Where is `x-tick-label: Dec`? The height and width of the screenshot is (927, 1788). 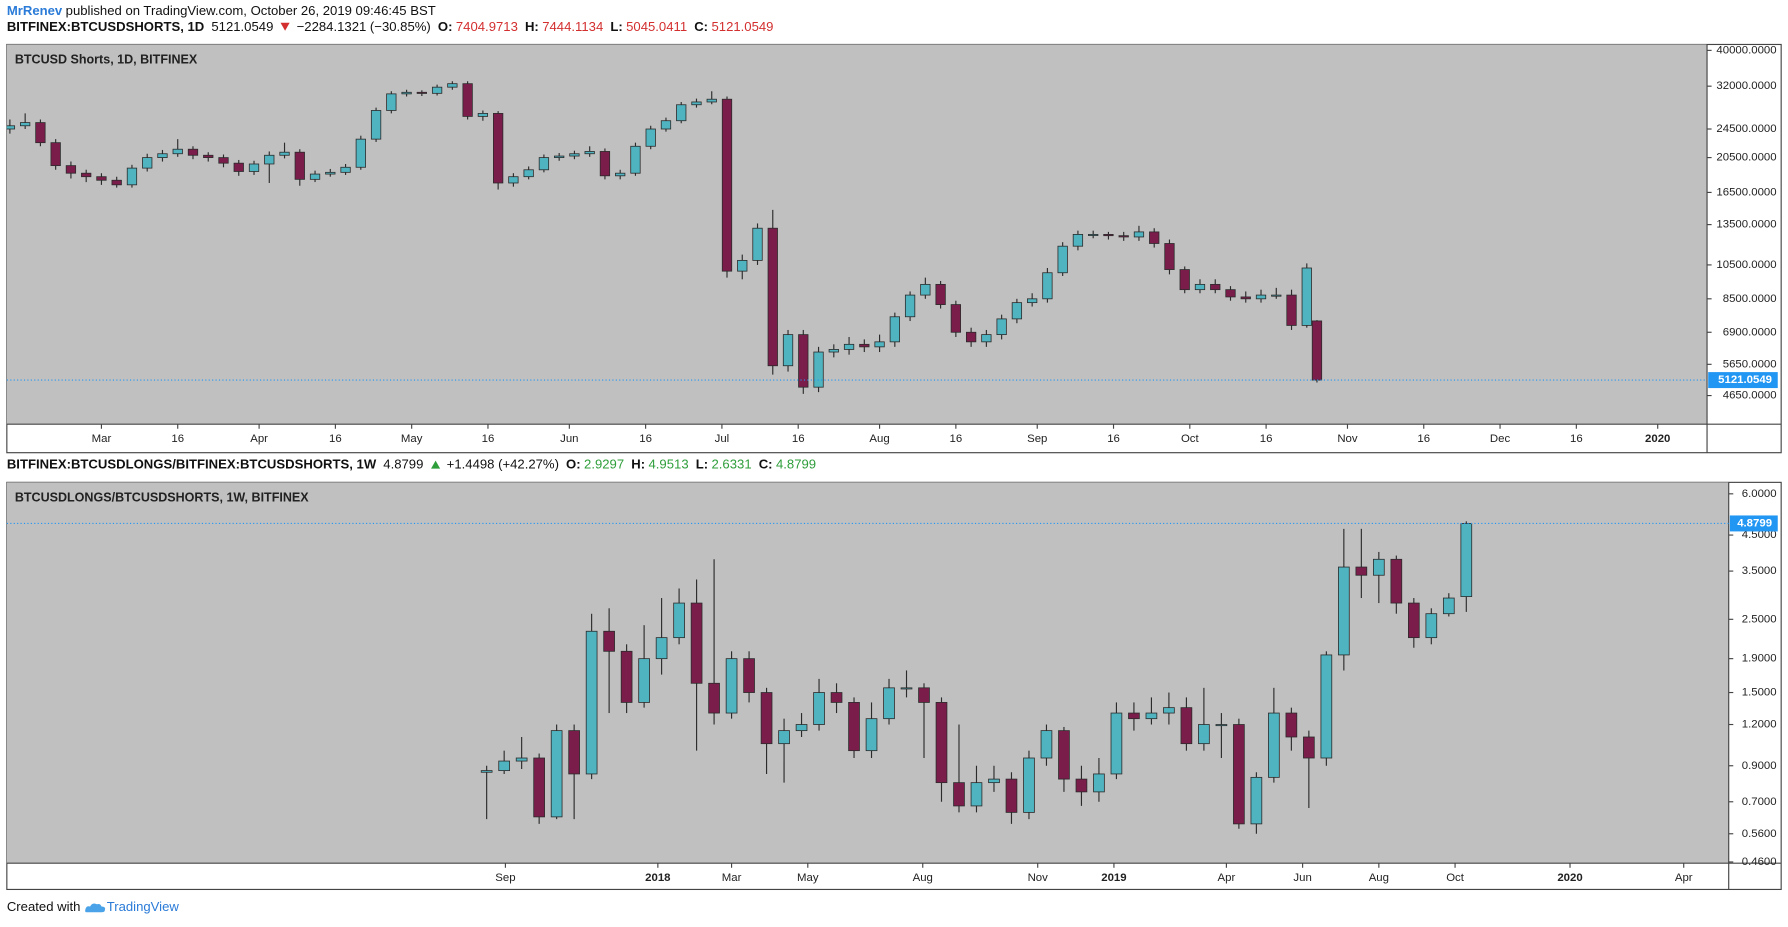 x-tick-label: Dec is located at coordinates (1500, 439).